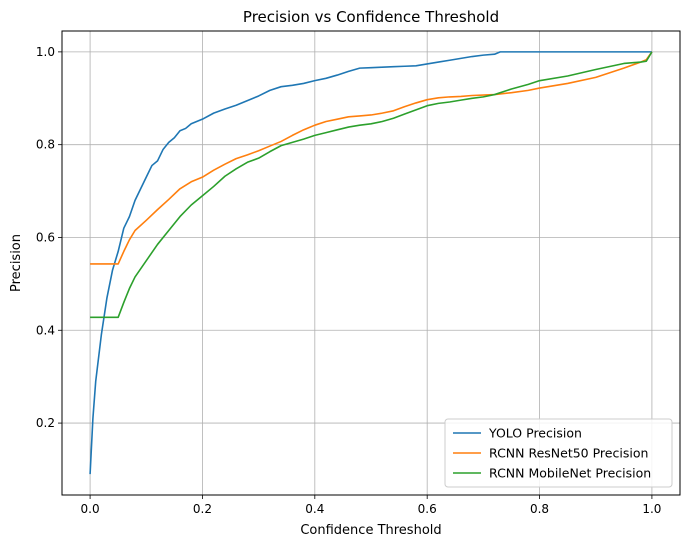 The image size is (691, 547). Describe the element at coordinates (651, 509) in the screenshot. I see `x-tick-label: 1.0` at that location.